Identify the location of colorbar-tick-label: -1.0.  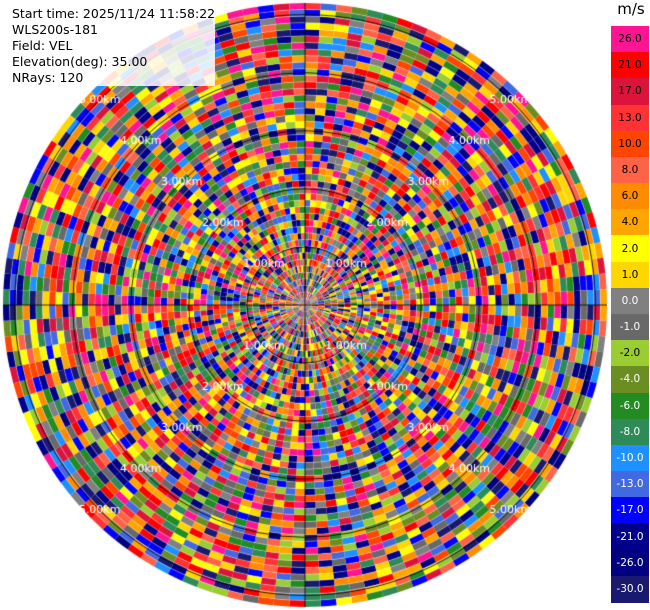
(630, 327).